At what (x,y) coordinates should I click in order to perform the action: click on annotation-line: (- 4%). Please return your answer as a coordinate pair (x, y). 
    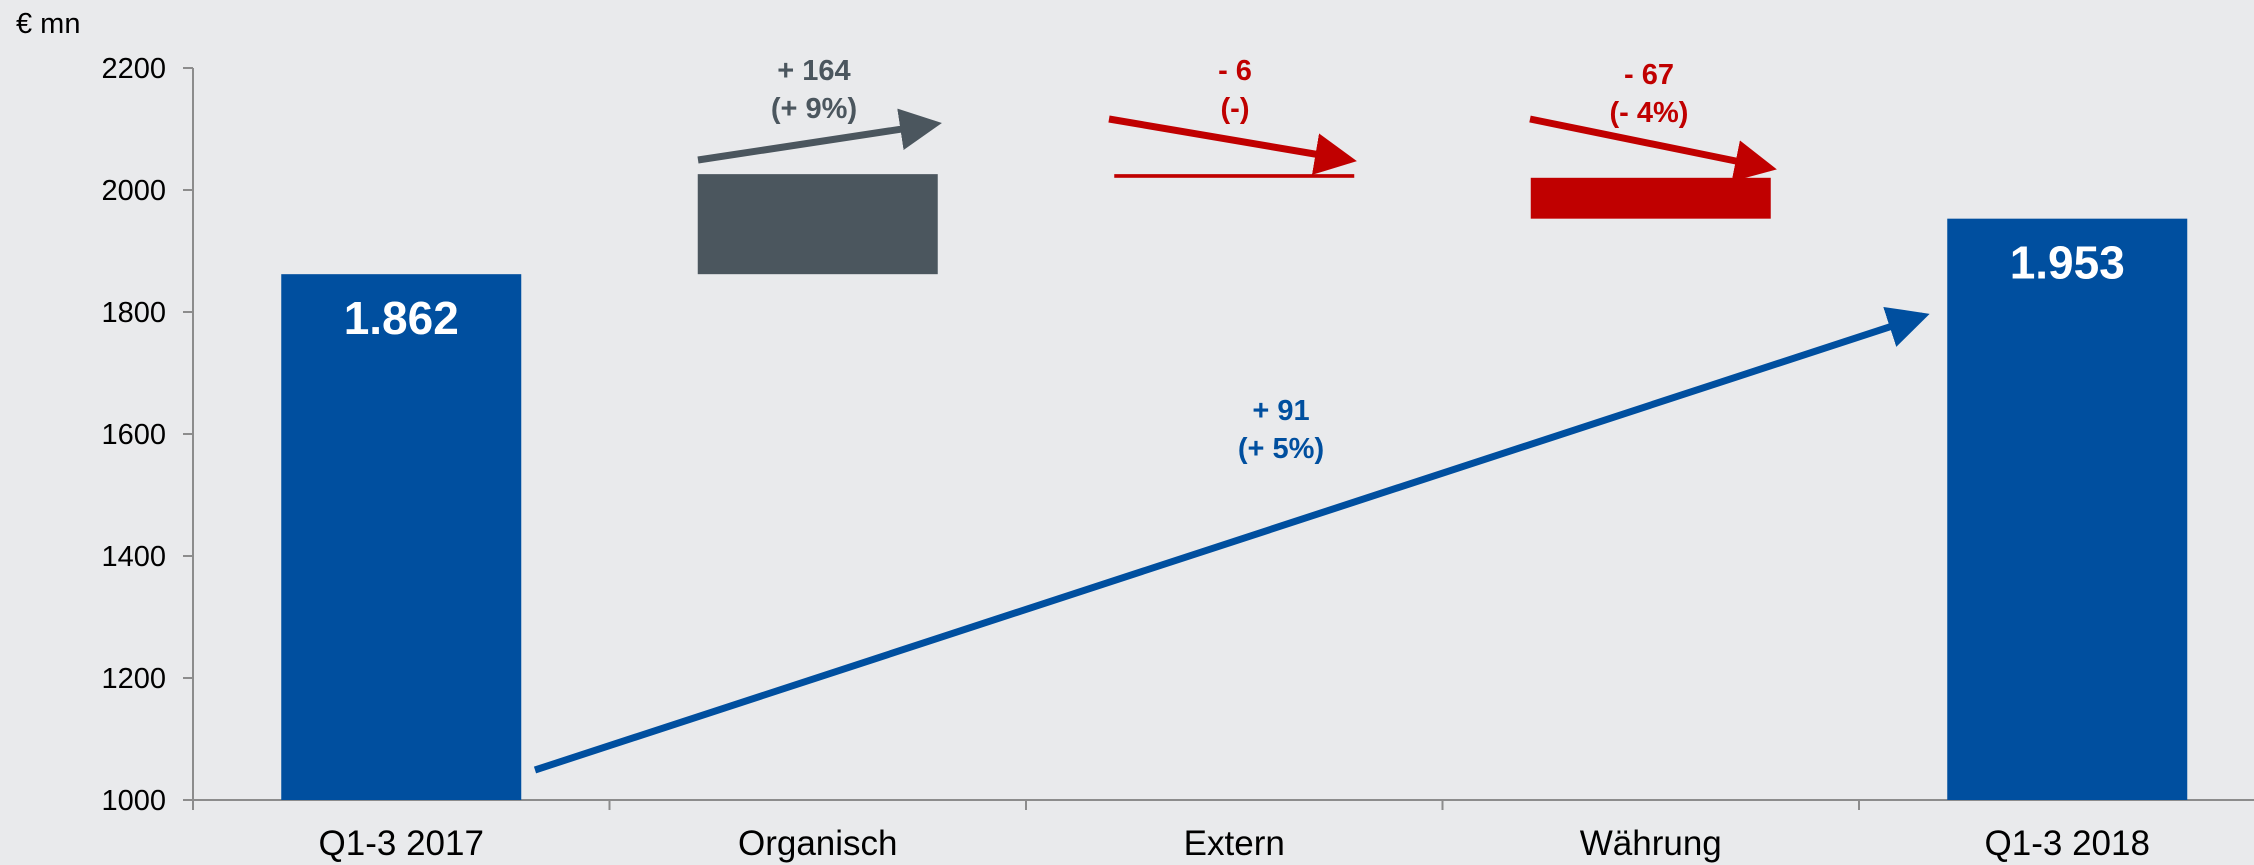
    Looking at the image, I should click on (1649, 113).